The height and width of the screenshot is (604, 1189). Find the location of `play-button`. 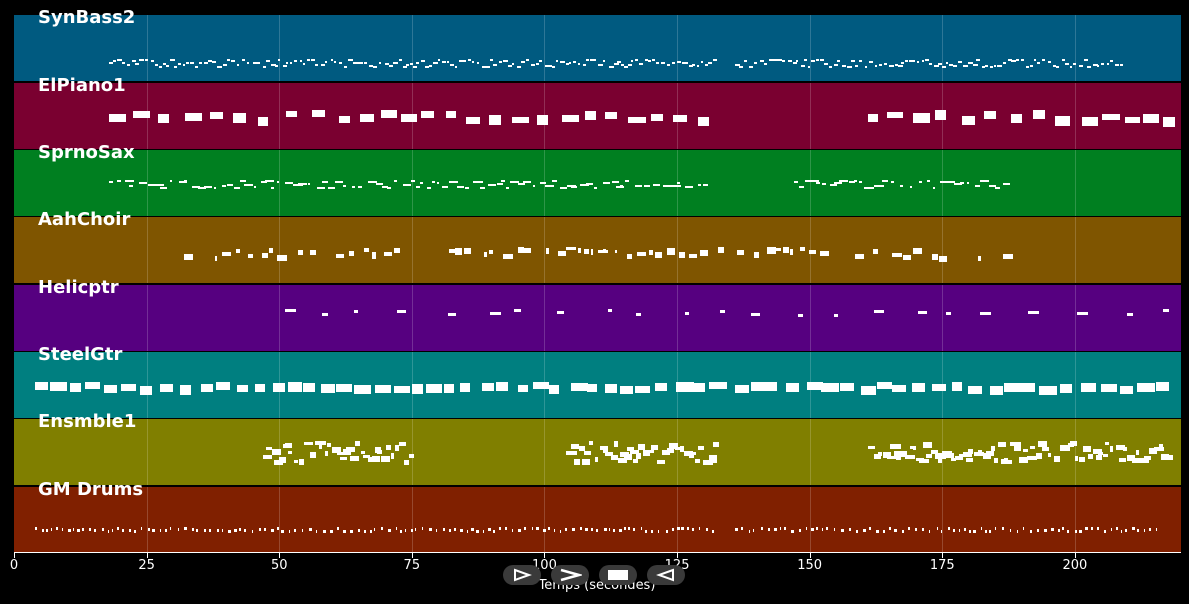

play-button is located at coordinates (522, 575).